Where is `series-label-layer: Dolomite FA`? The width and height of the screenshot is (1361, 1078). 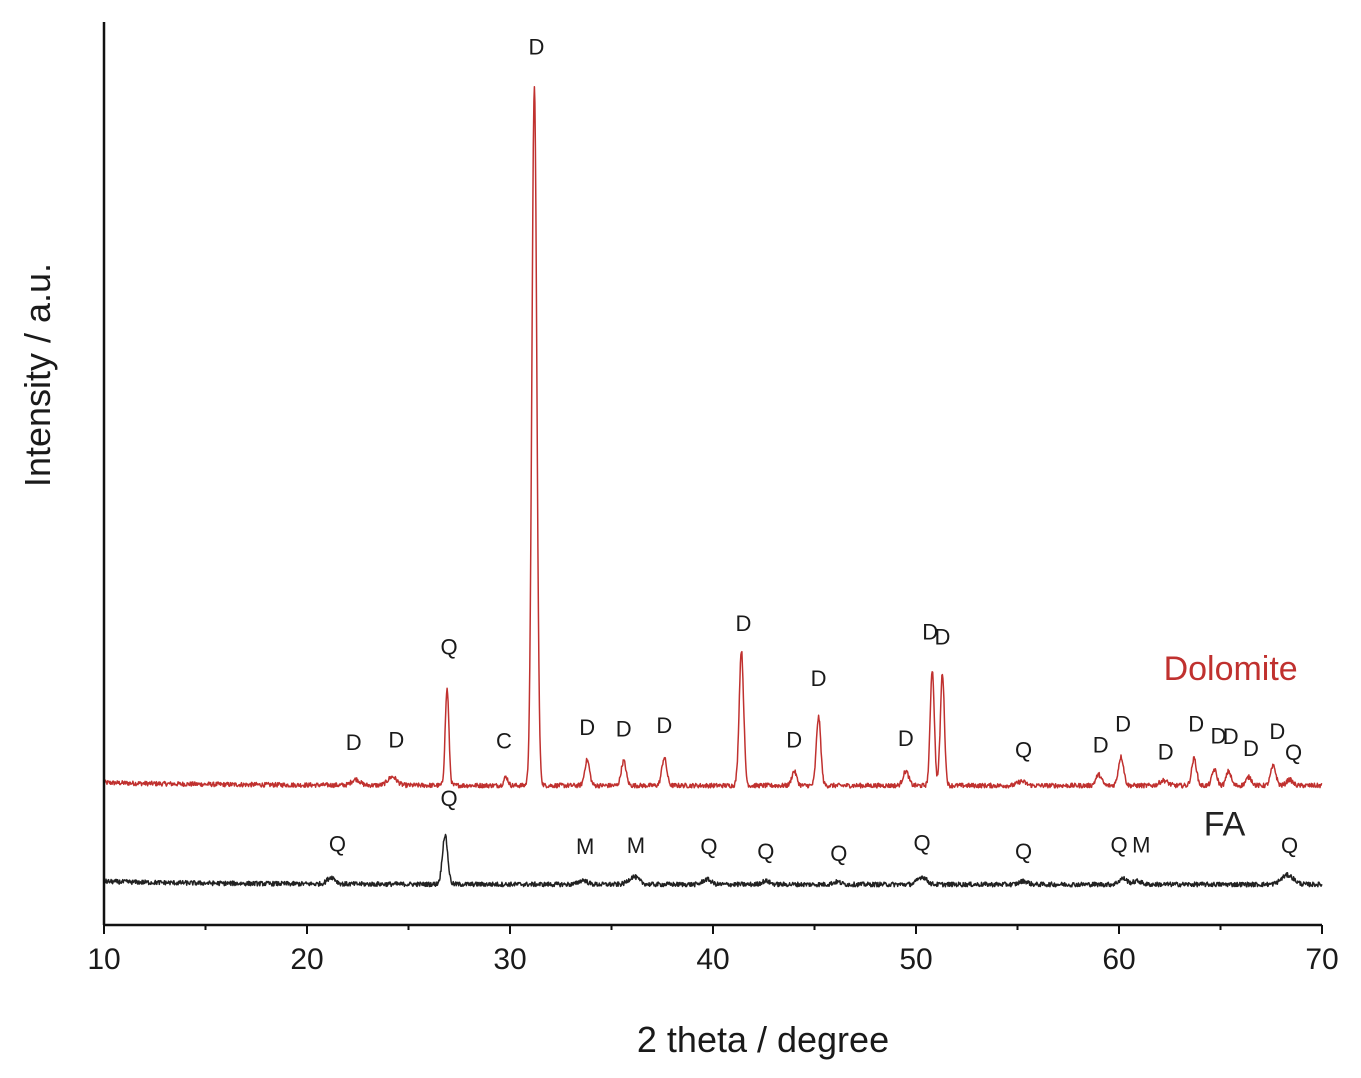 series-label-layer: Dolomite FA is located at coordinates (1231, 746).